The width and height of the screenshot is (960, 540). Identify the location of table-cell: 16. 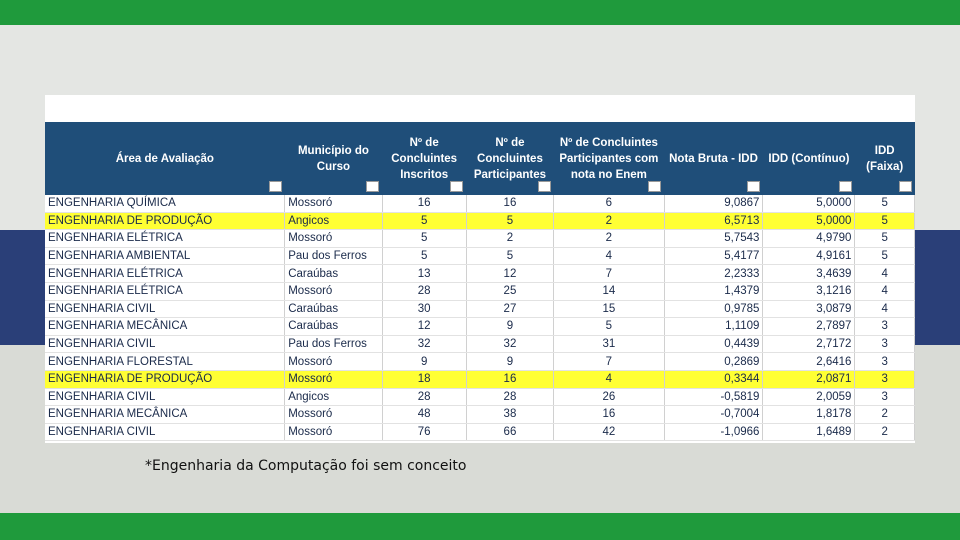
(609, 414).